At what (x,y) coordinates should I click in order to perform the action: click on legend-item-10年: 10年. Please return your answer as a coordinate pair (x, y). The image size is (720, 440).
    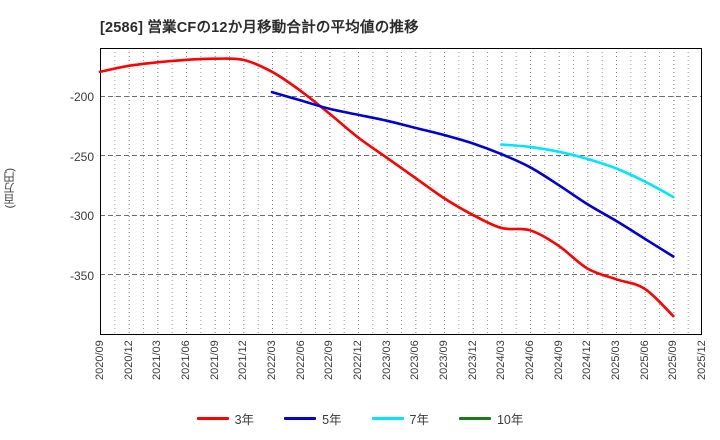
    Looking at the image, I should click on (491, 418).